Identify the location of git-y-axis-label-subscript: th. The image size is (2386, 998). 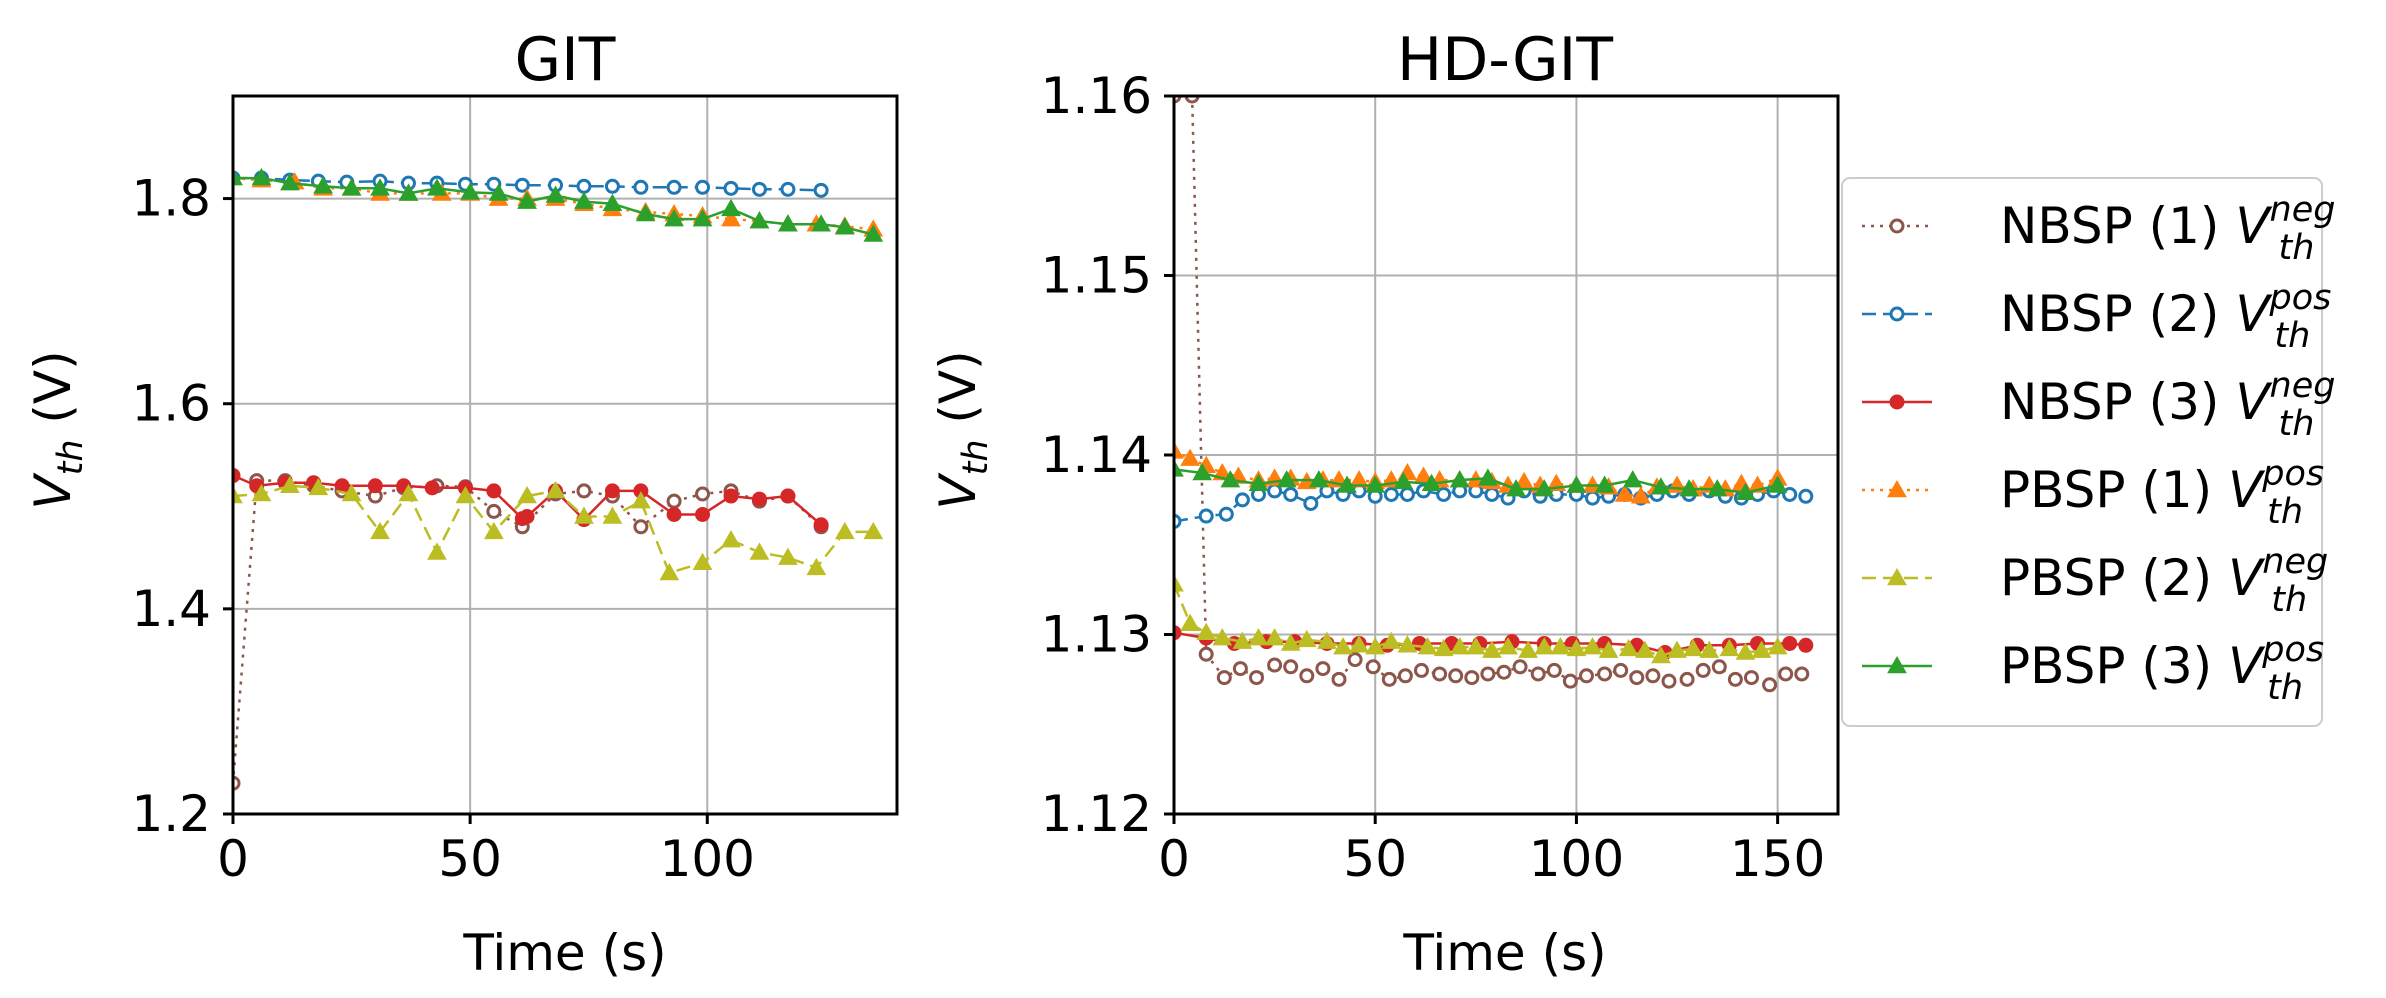
(71, 458).